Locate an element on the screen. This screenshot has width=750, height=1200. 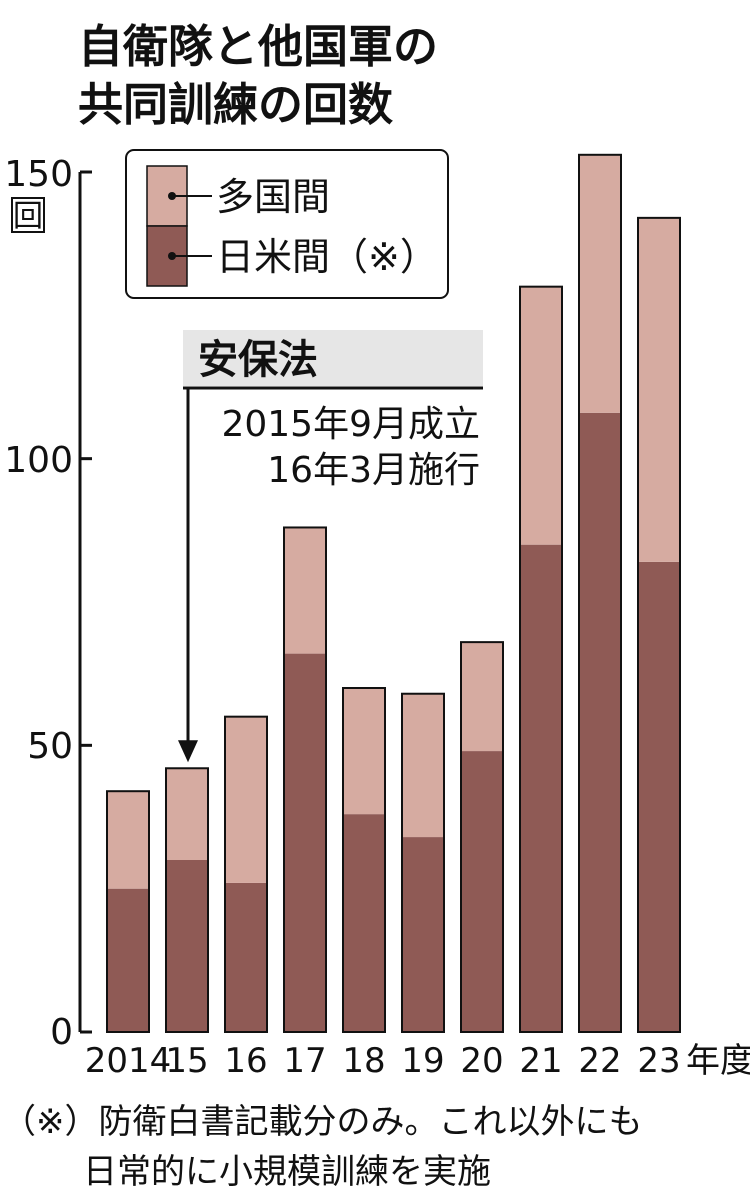
y-unit-label: 回 is located at coordinates (28, 216).